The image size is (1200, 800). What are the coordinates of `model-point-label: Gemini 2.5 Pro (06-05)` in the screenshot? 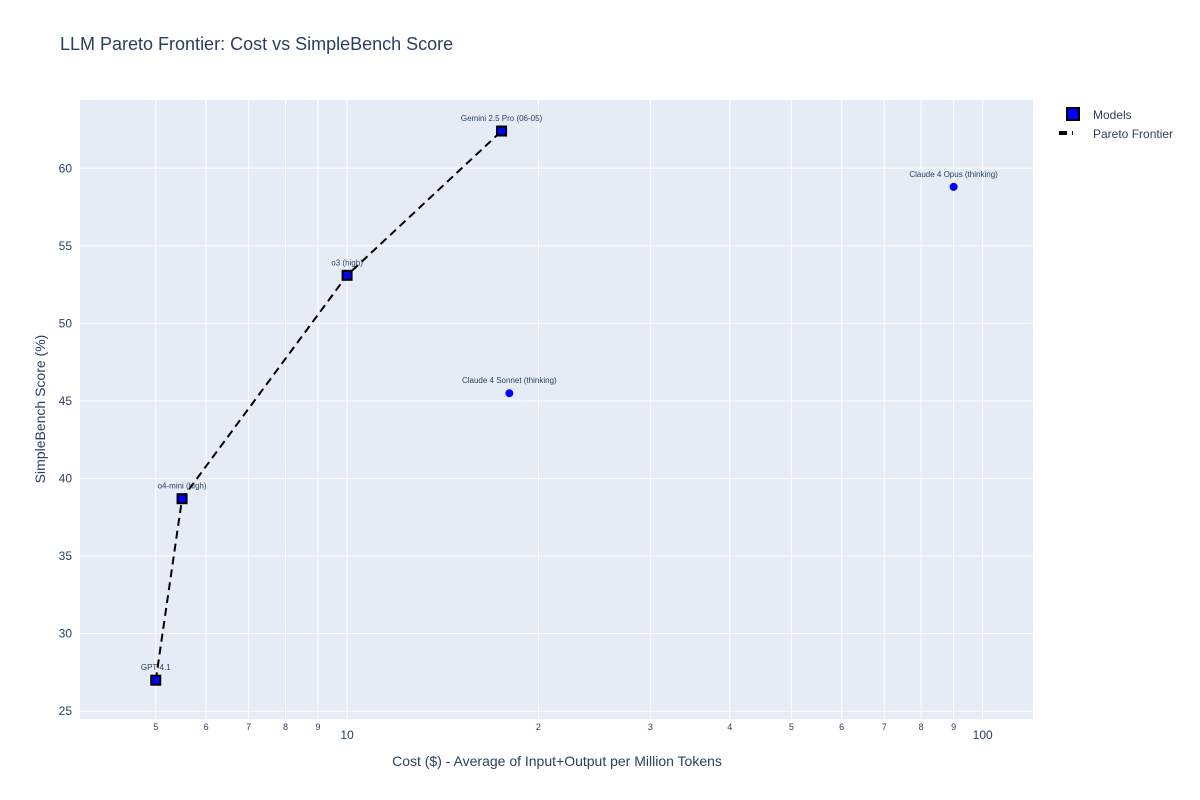 It's located at (502, 118).